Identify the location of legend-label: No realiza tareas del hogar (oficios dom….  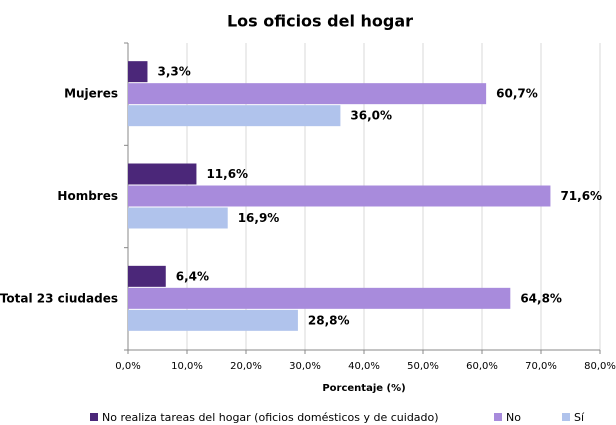
(270, 417).